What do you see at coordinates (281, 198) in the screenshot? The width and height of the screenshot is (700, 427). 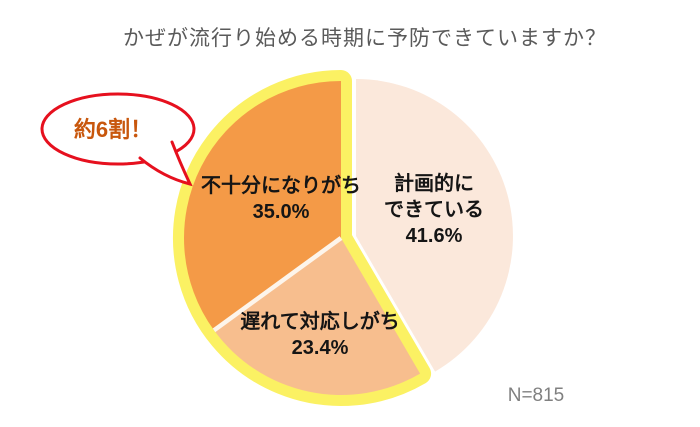 I see `label-insufficient: 不十分になりがち 35.0%` at bounding box center [281, 198].